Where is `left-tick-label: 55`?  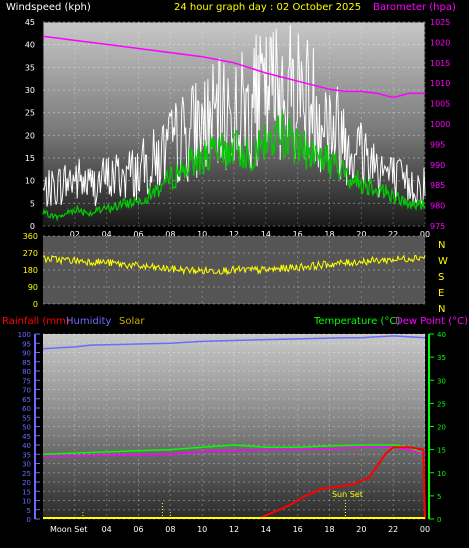 left-tick-label: 55 is located at coordinates (26, 418).